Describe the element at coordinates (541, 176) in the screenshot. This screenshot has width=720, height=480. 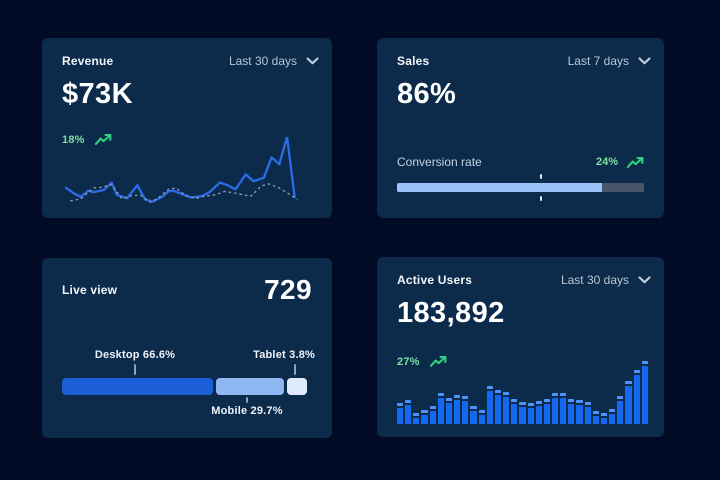
I see `progress-marker-top` at that location.